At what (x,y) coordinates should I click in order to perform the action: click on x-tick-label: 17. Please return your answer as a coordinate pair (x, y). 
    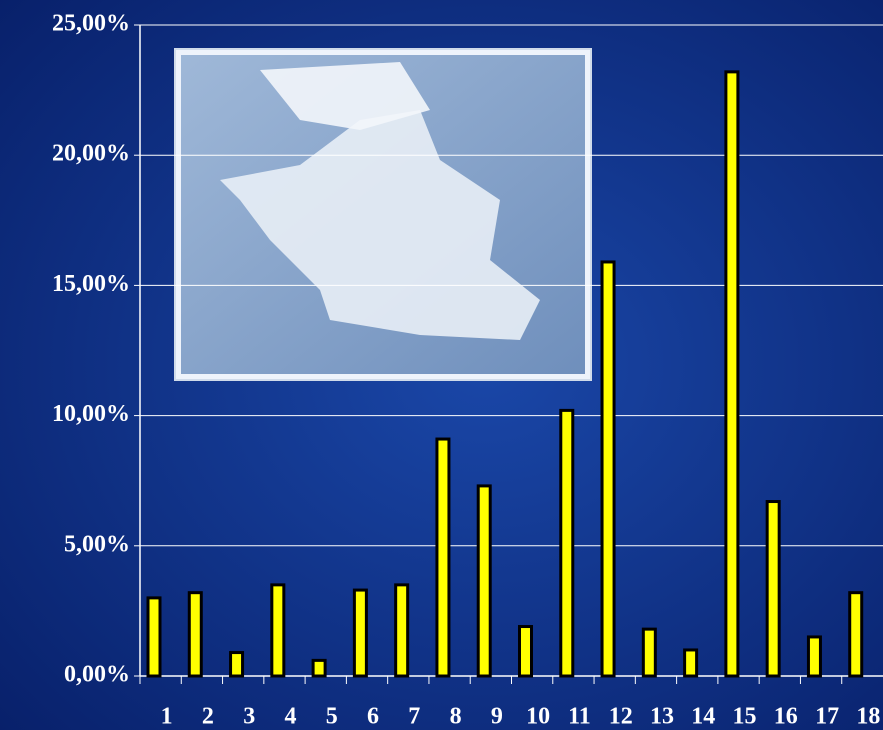
    Looking at the image, I should click on (827, 717).